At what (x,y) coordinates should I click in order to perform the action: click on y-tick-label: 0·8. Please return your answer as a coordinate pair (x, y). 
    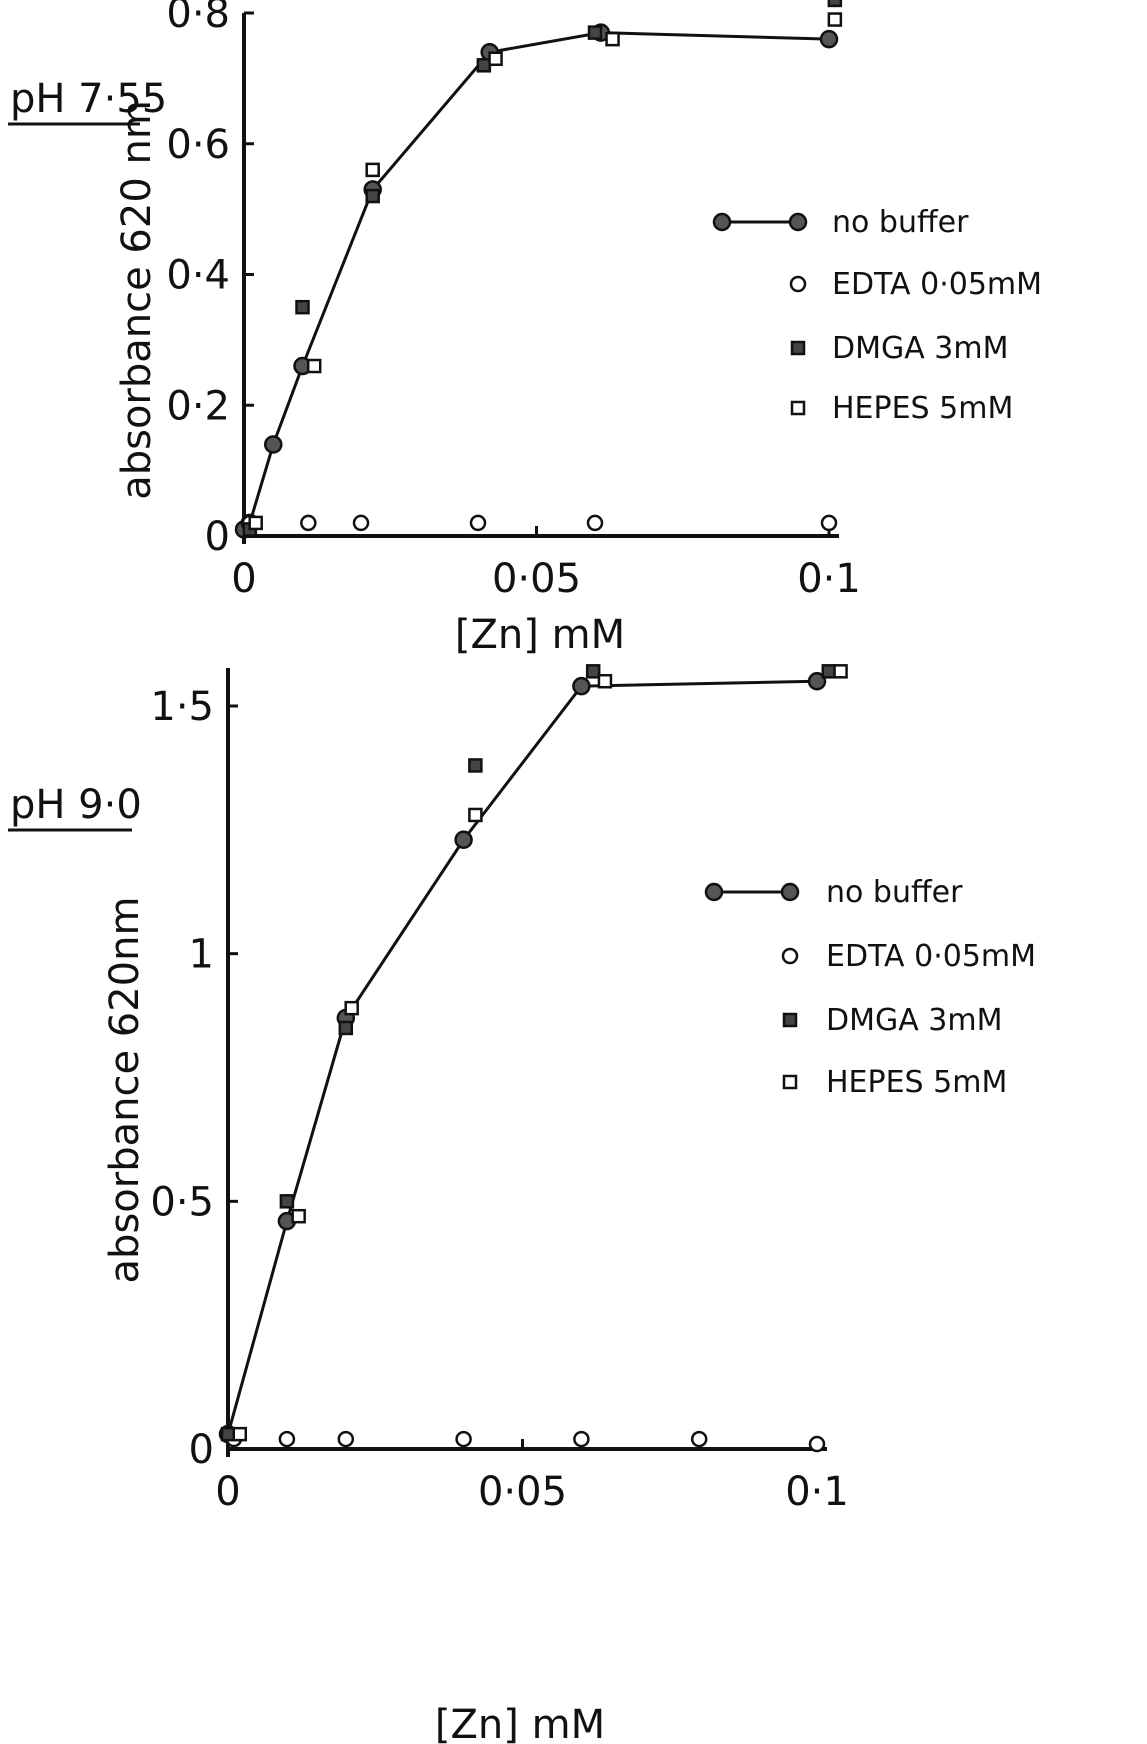
    Looking at the image, I should click on (198, 18).